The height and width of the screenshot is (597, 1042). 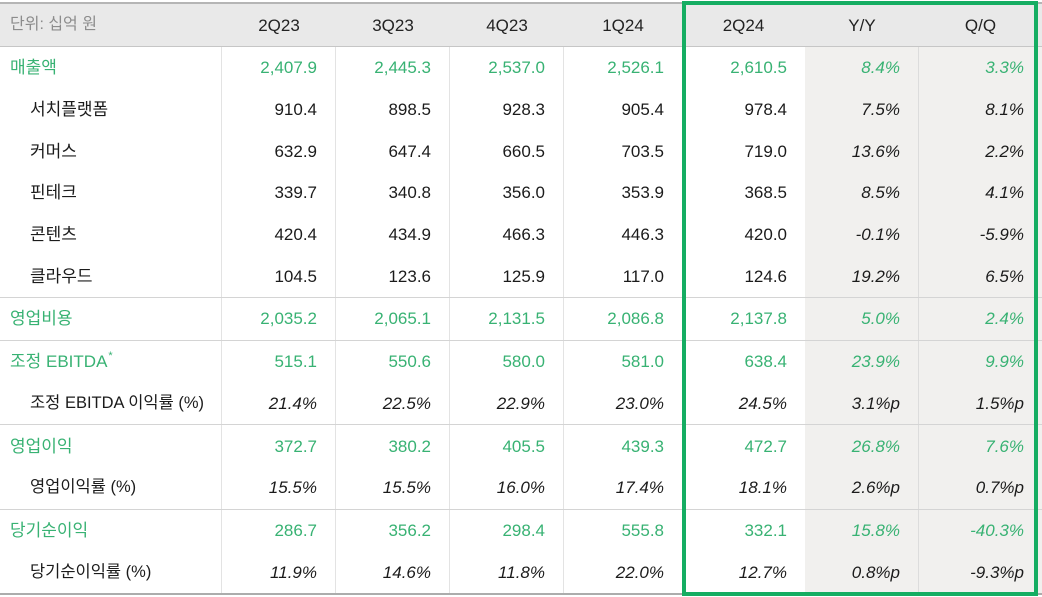 What do you see at coordinates (765, 530) in the screenshot?
I see `value-cell: 332.1` at bounding box center [765, 530].